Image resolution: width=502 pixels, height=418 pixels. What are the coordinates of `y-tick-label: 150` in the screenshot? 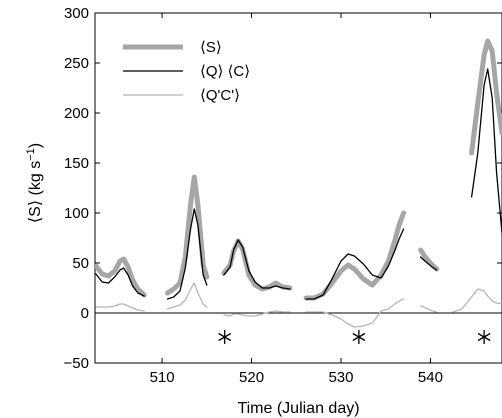 It's located at (76, 163).